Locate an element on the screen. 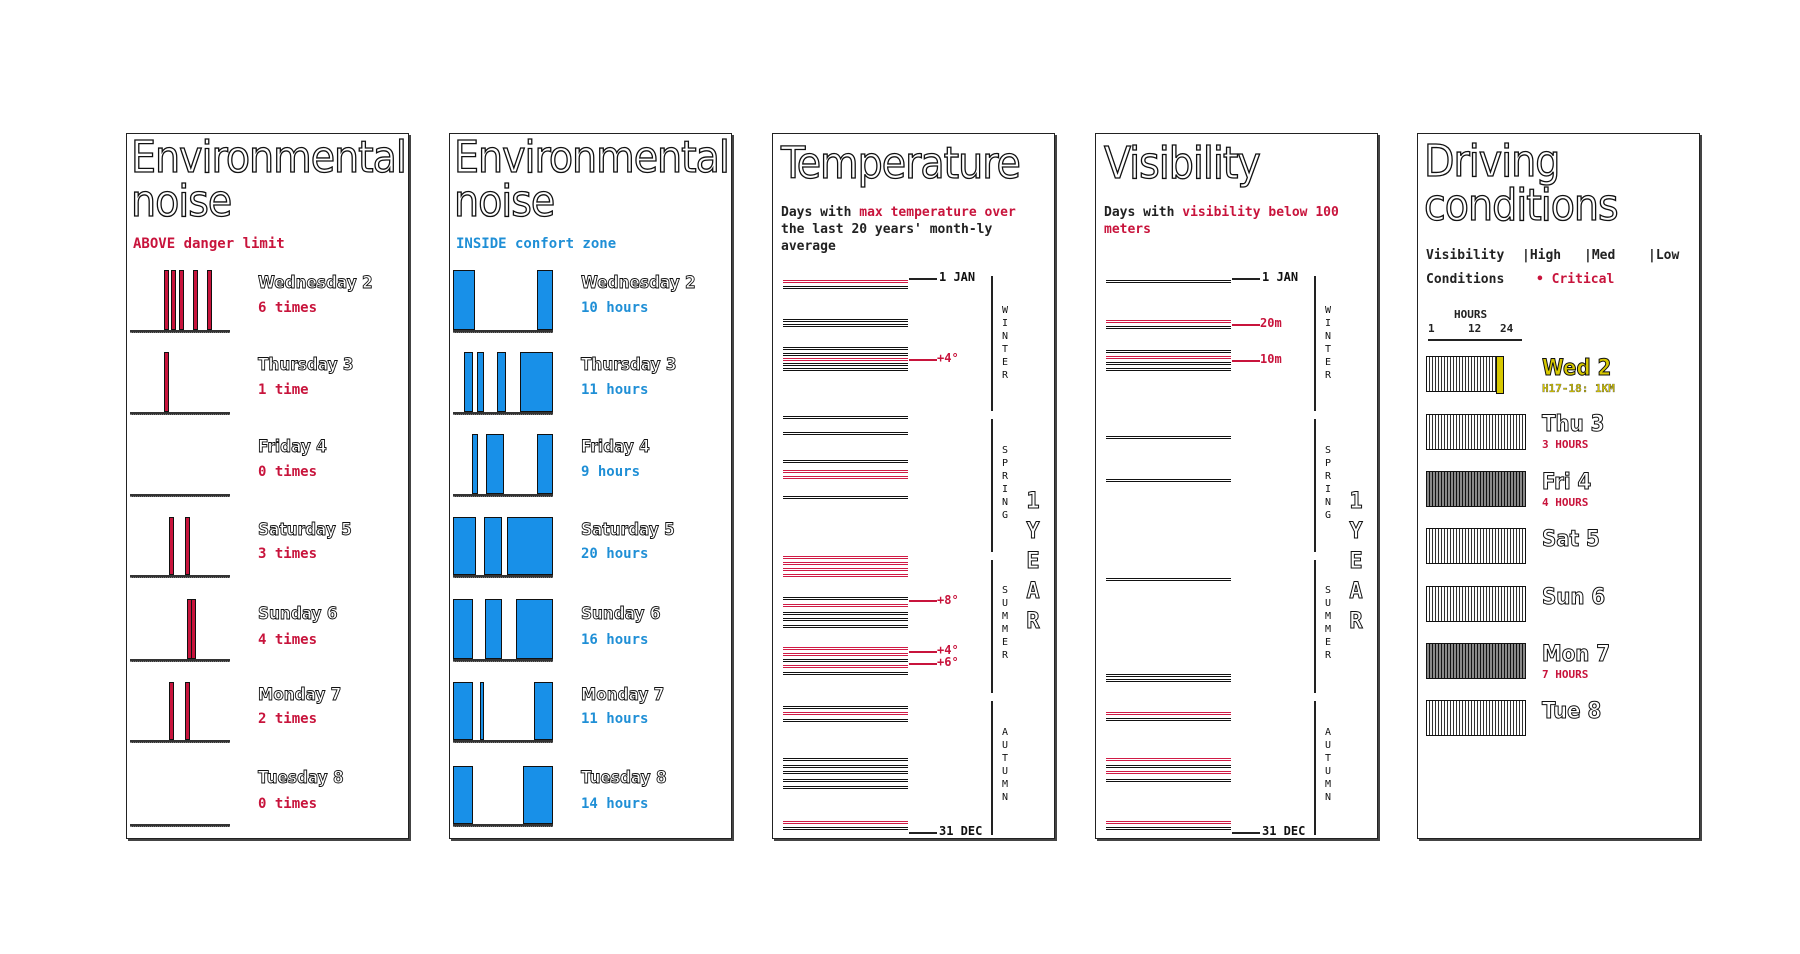 The width and height of the screenshot is (1800, 954). day-value: 1 time is located at coordinates (283, 390).